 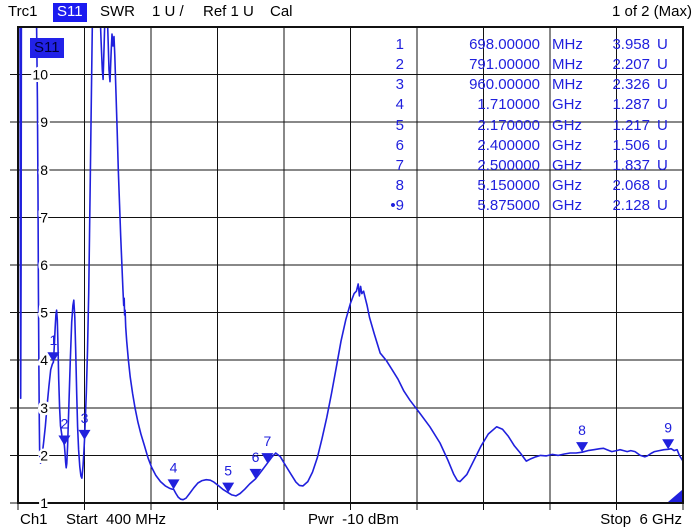 What do you see at coordinates (84, 434) in the screenshot?
I see `marker-3-symbol` at bounding box center [84, 434].